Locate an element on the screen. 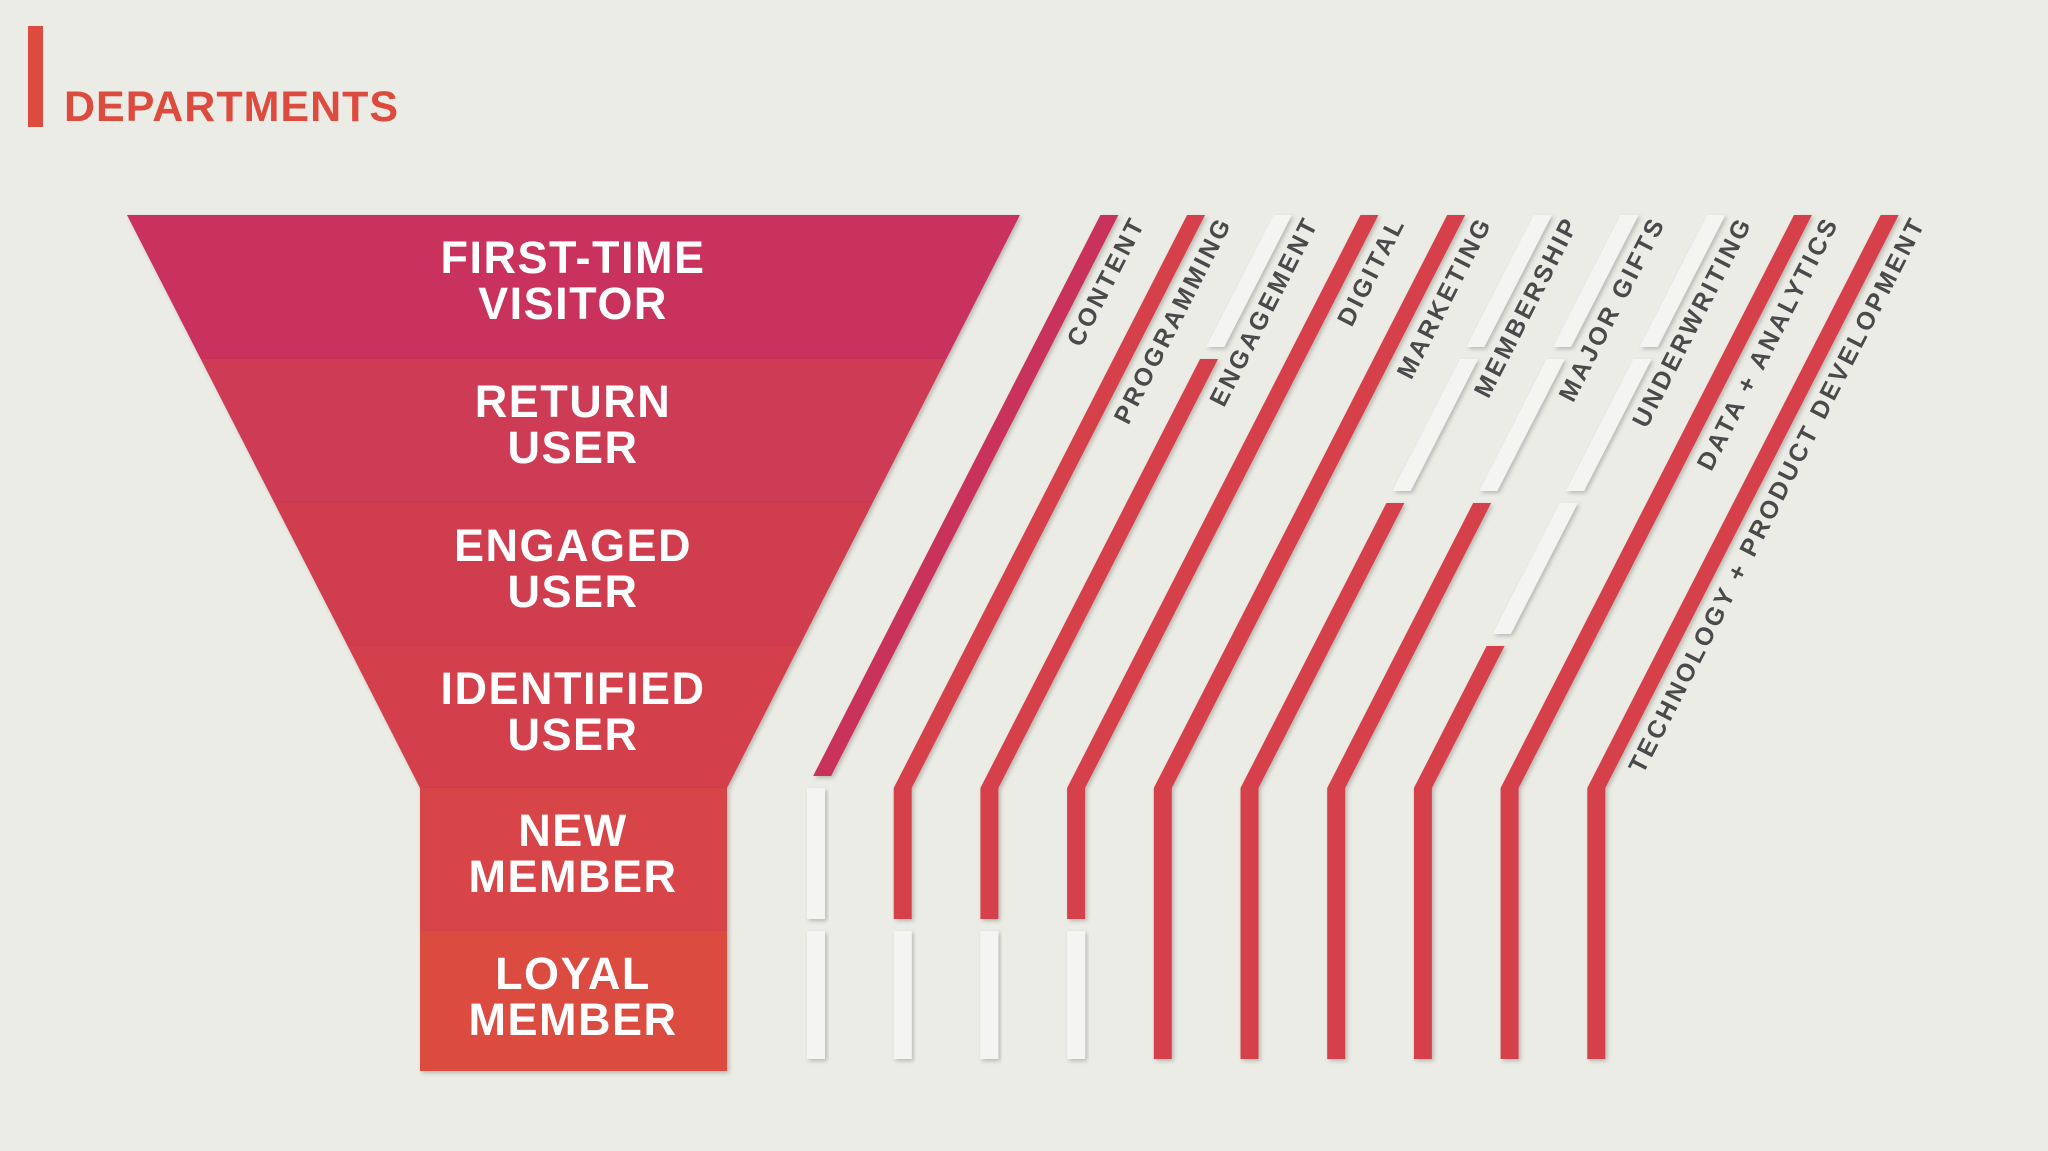 This screenshot has height=1151, width=2048. funnel-stage-label-line1: ENGAGED is located at coordinates (573, 545).